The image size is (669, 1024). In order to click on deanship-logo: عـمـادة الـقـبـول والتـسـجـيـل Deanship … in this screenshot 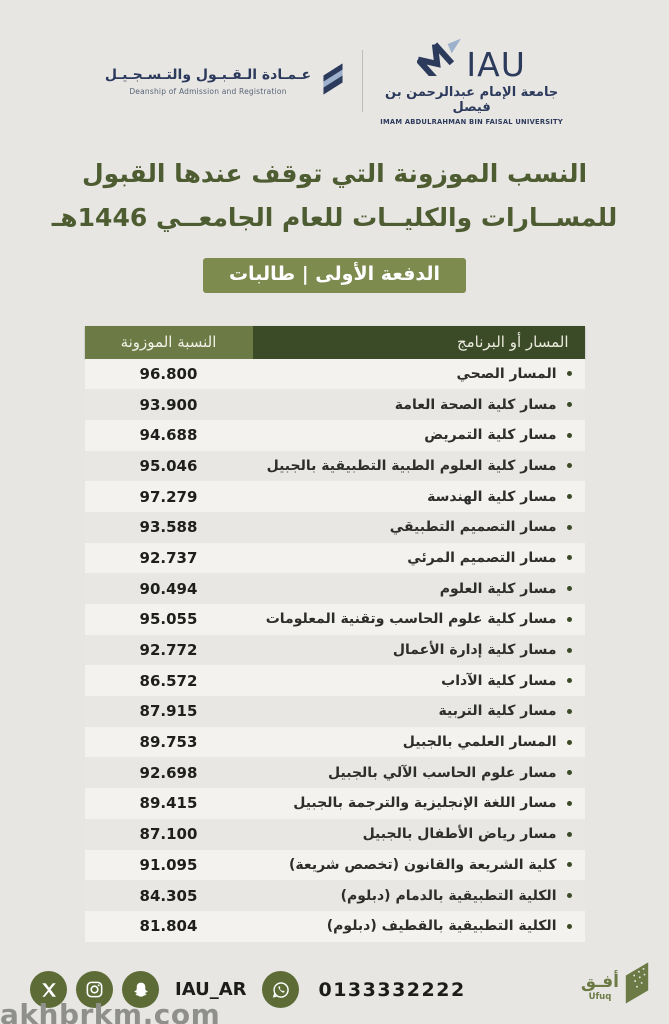, I will do `click(225, 81)`.